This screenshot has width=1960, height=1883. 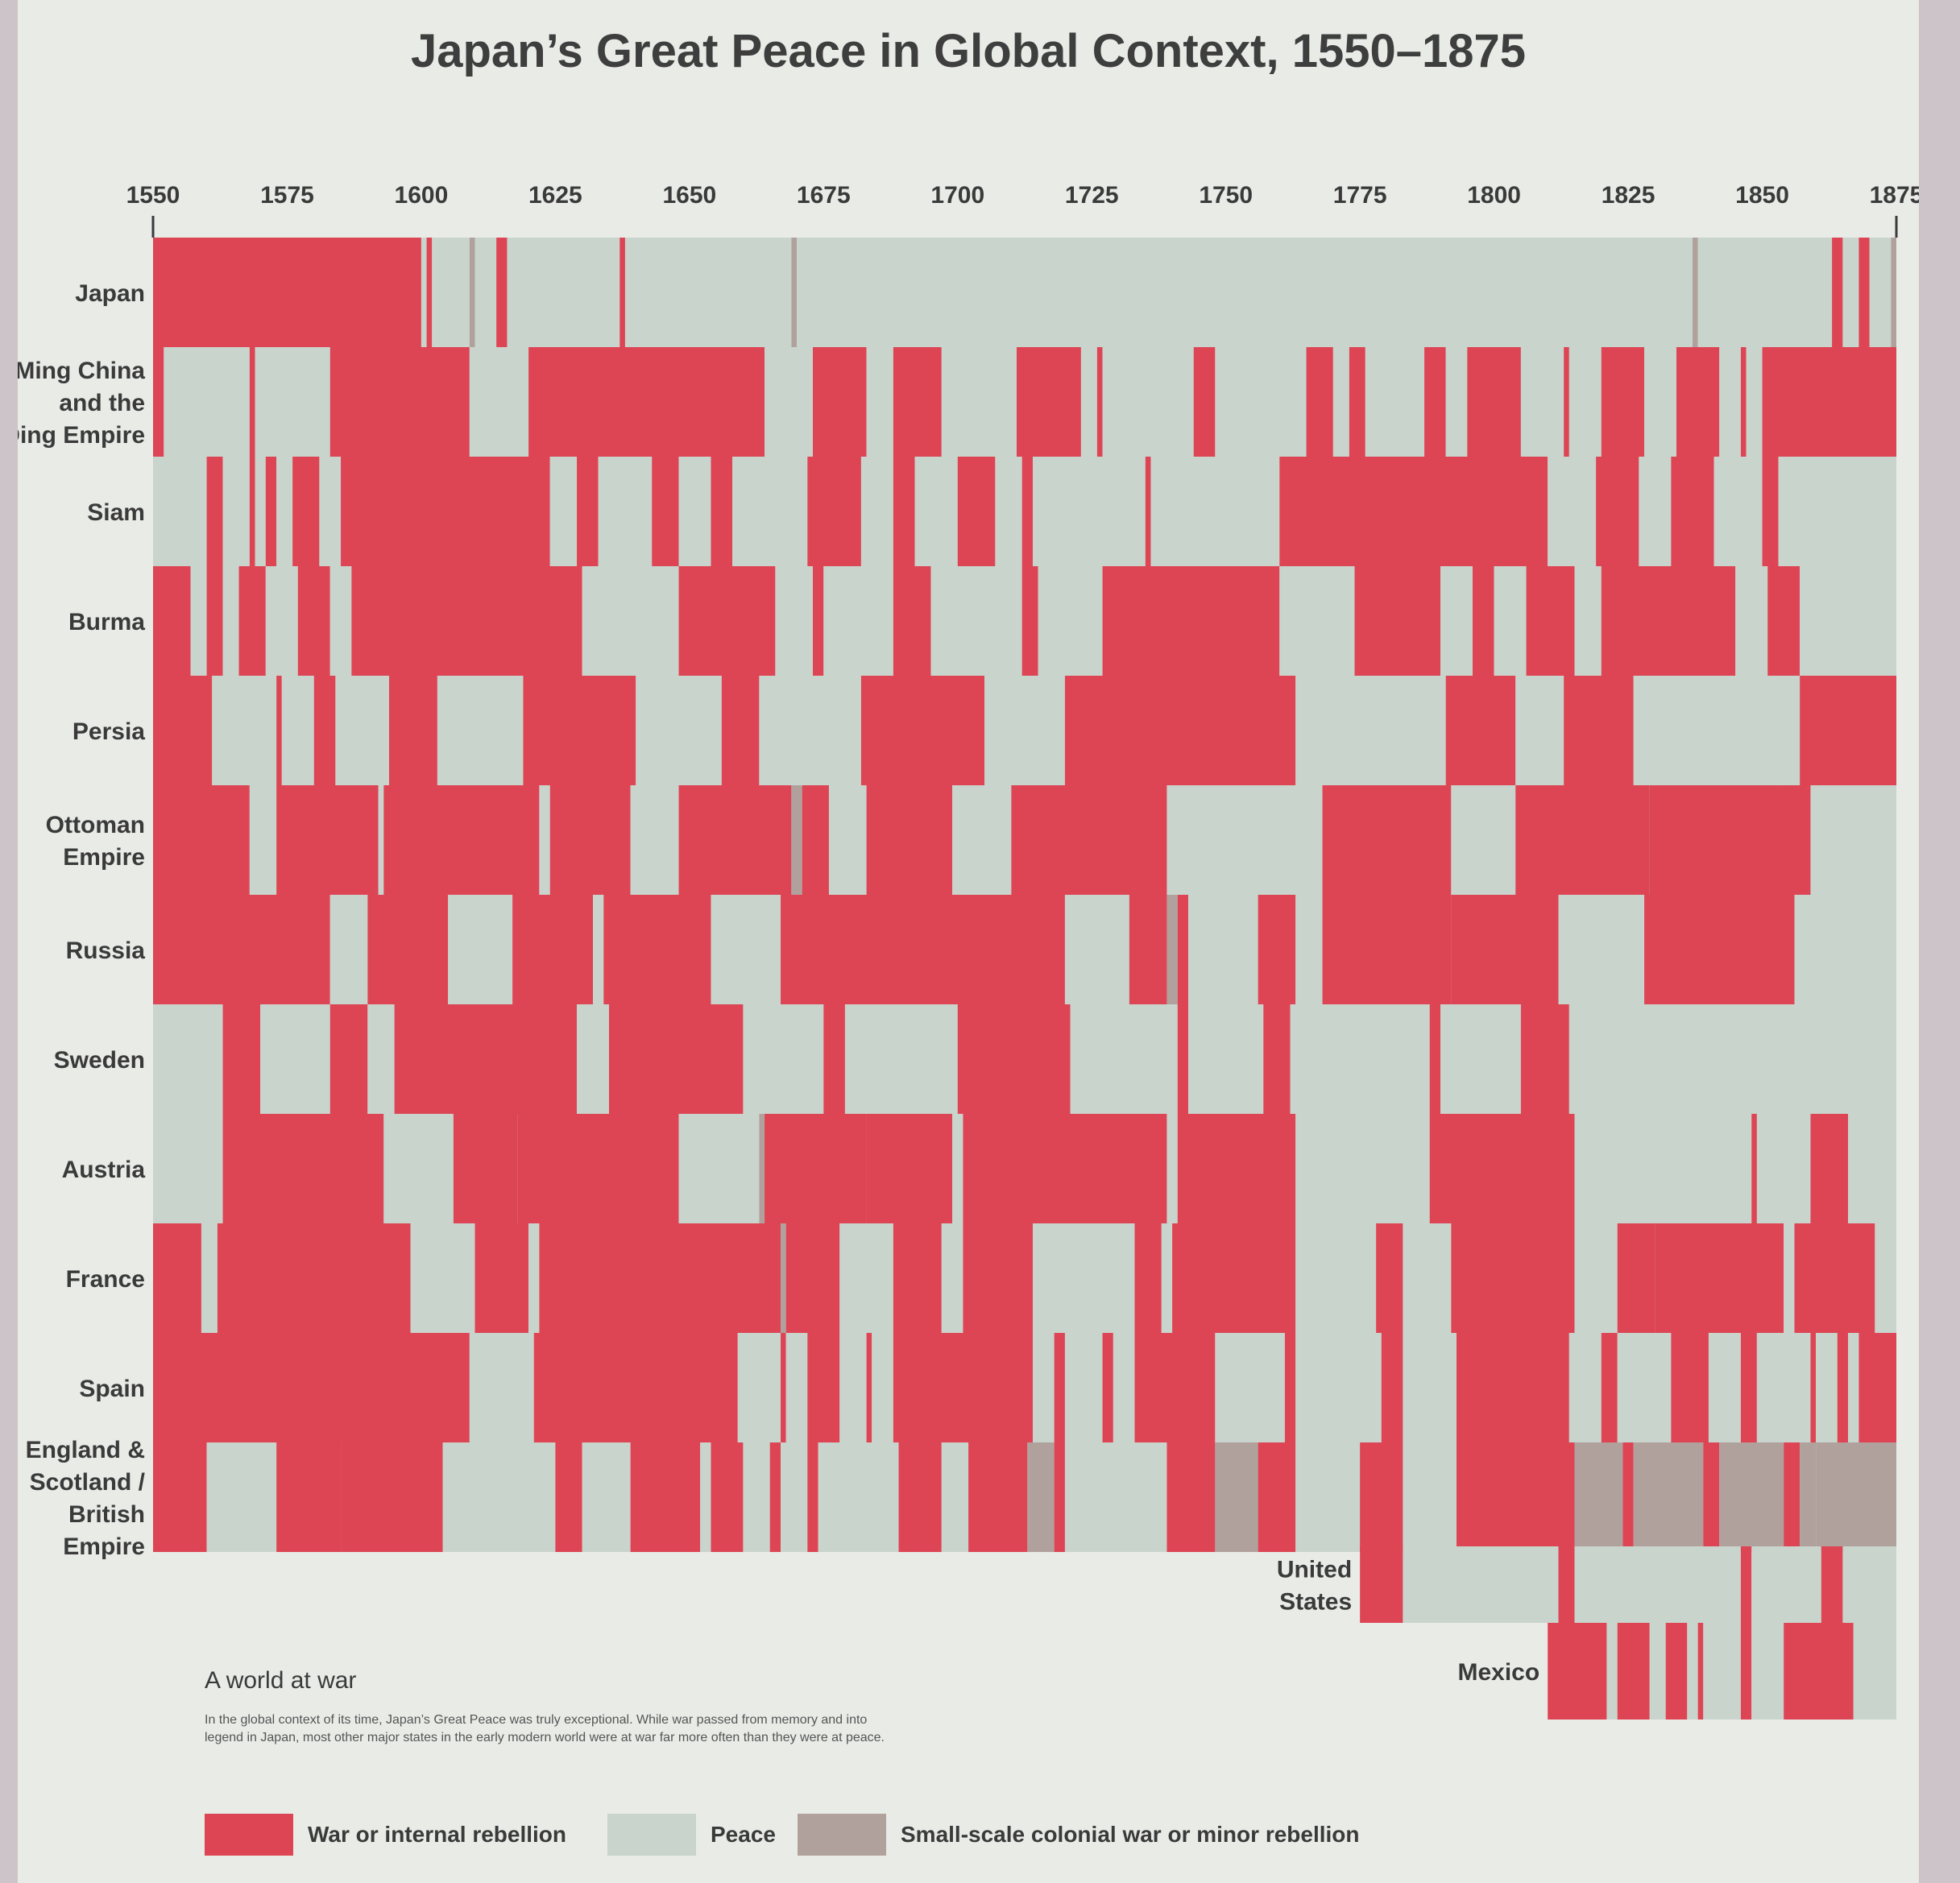 I want to click on row-label: Ottoman Empire, so click(x=95, y=841).